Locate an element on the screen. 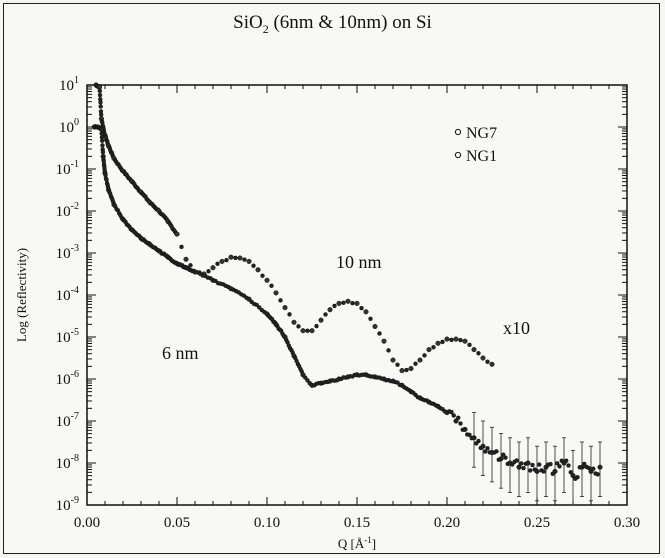  annotation-6nm: 6 nm is located at coordinates (180, 353).